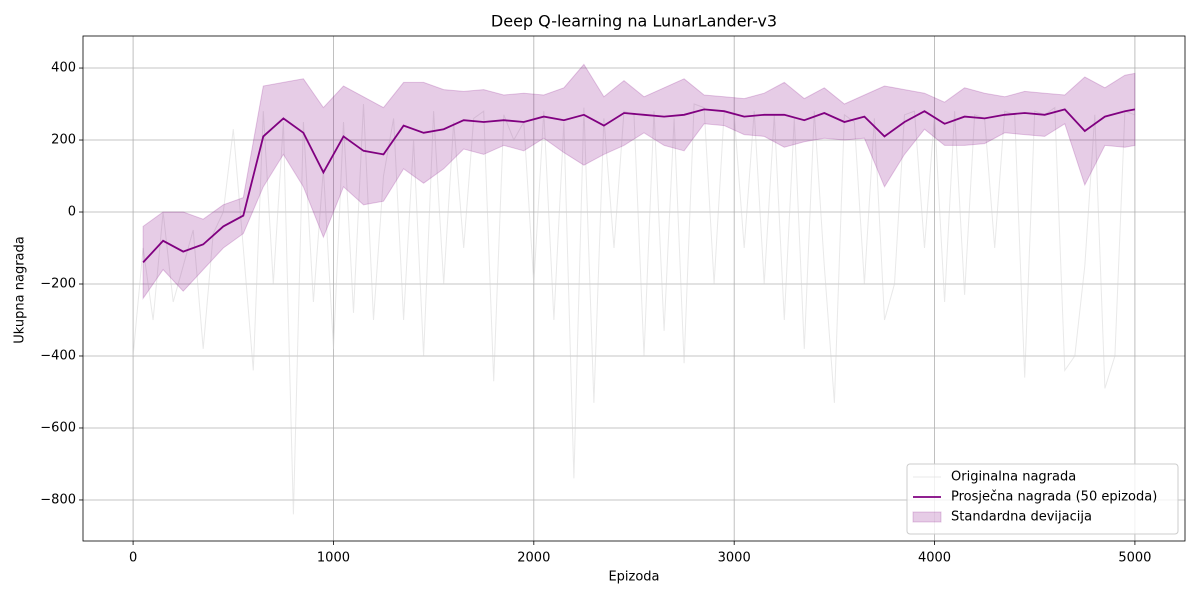 The height and width of the screenshot is (600, 1200). I want to click on legend-swatch, so click(927, 517).